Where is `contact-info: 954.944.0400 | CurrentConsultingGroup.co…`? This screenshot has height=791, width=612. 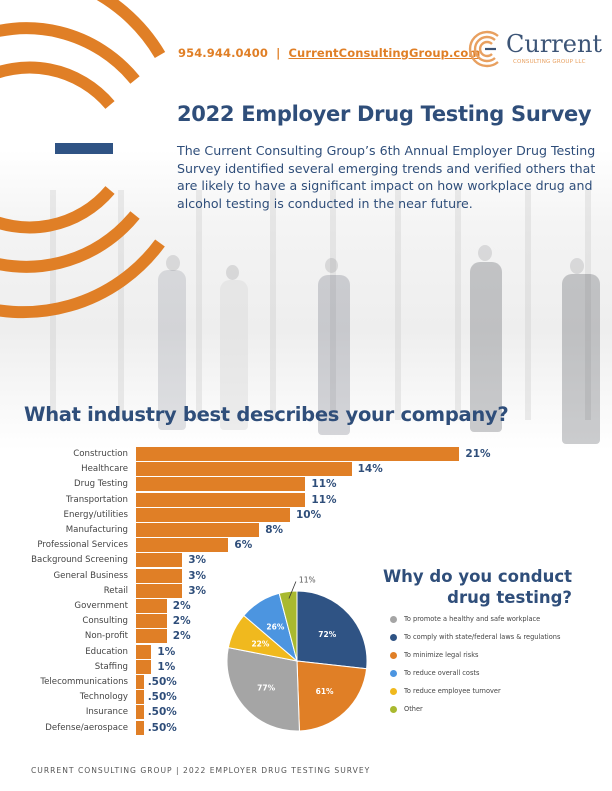
contact-info: 954.944.0400 | CurrentConsultingGroup.co… is located at coordinates (329, 53).